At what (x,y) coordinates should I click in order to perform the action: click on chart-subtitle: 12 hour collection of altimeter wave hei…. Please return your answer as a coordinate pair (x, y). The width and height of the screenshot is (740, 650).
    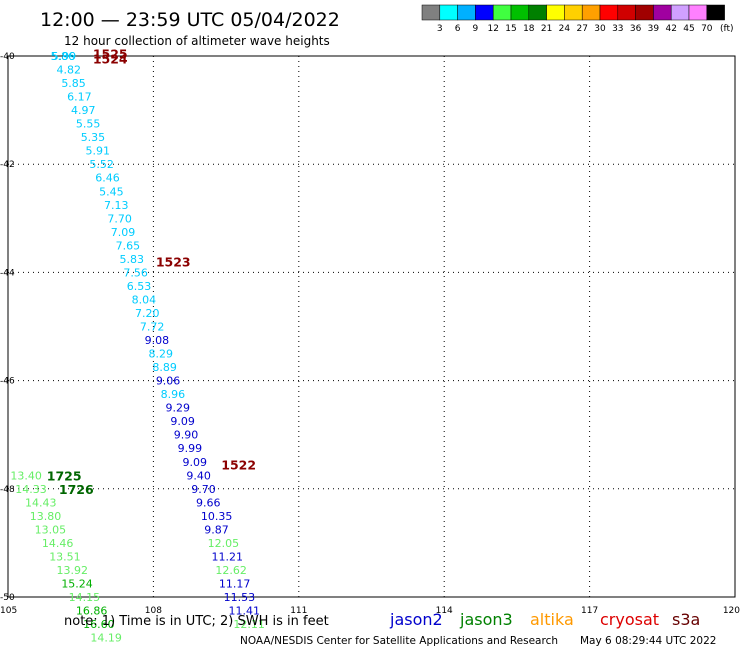
    Looking at the image, I should click on (197, 41).